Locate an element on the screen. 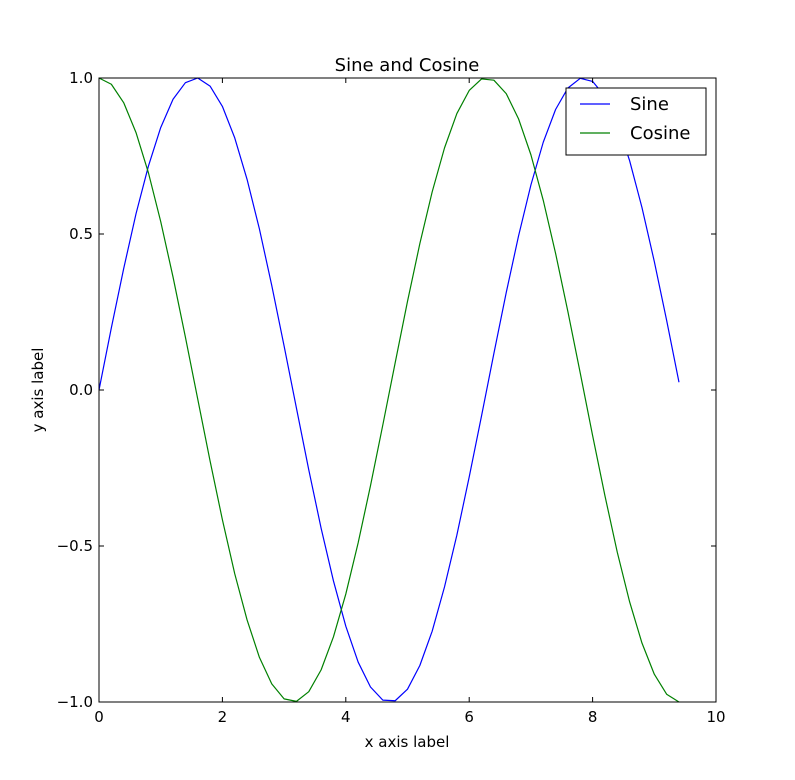 The width and height of the screenshot is (795, 780). legend: Sine Cosine is located at coordinates (636, 121).